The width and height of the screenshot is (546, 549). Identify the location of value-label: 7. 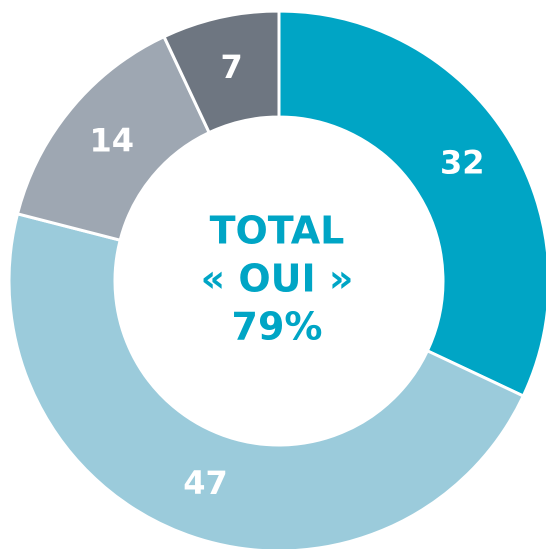
(232, 67).